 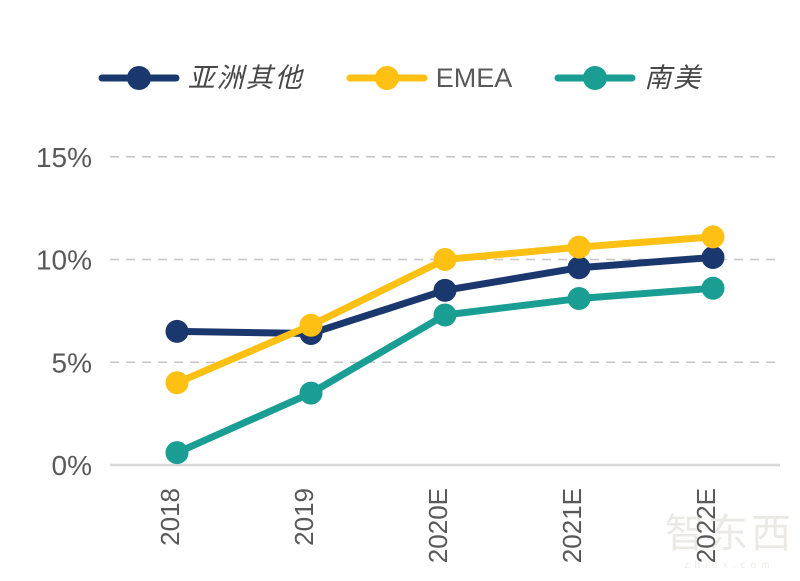 I want to click on x-tick-label: 2018, so click(x=170, y=517).